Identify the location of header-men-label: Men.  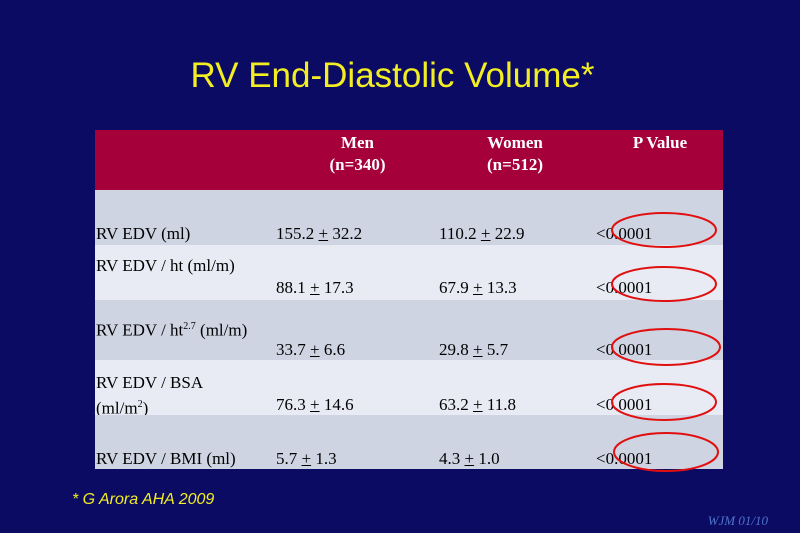
(357, 142).